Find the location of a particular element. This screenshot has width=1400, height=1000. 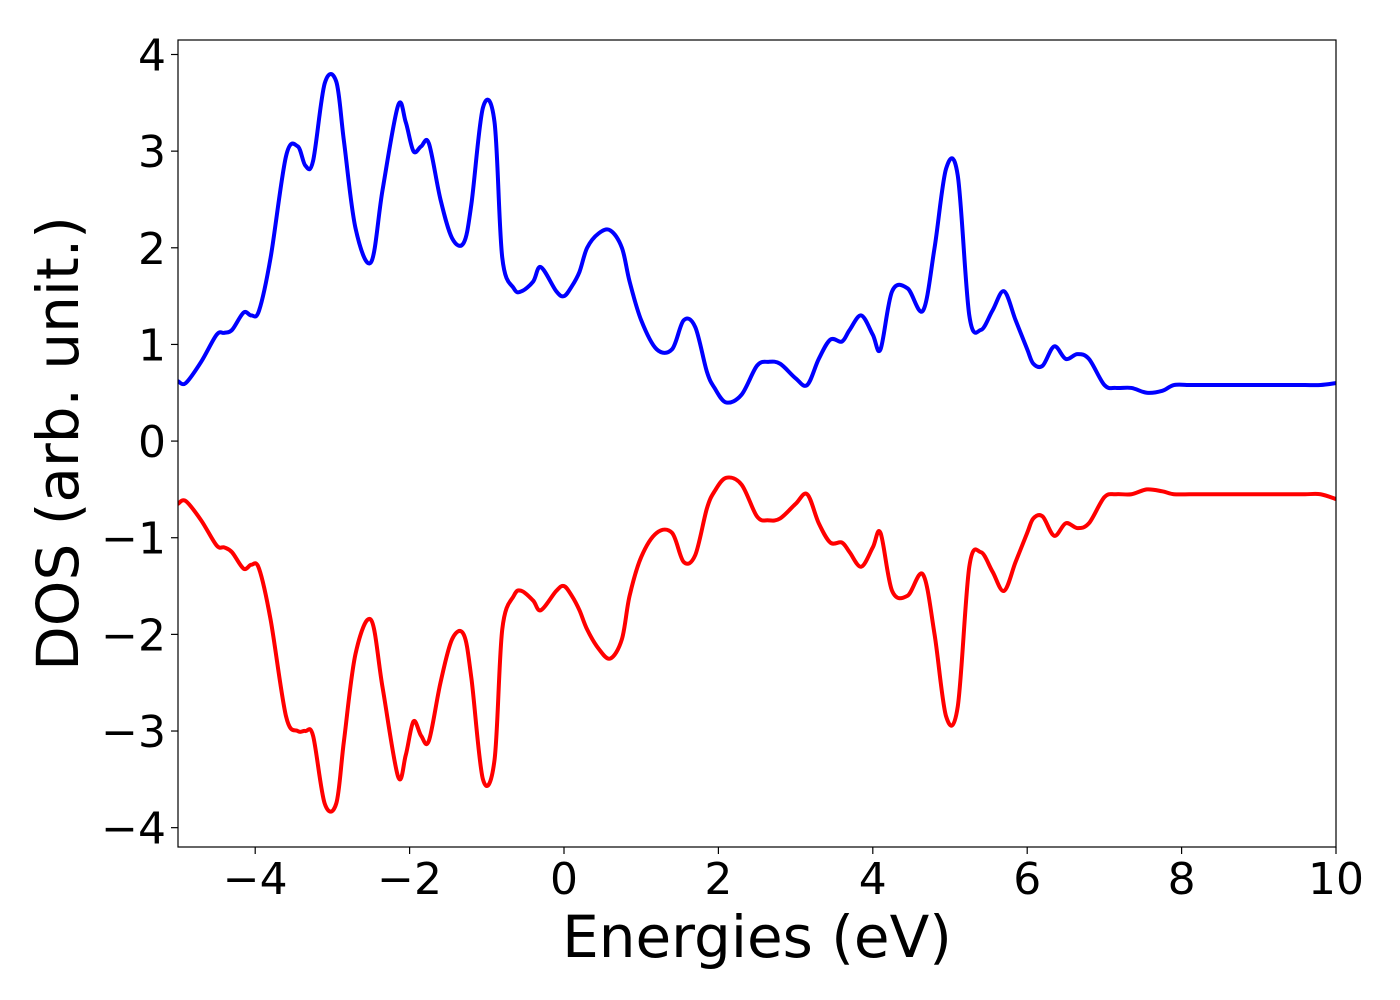

x-tick-label: 2 is located at coordinates (718, 879).